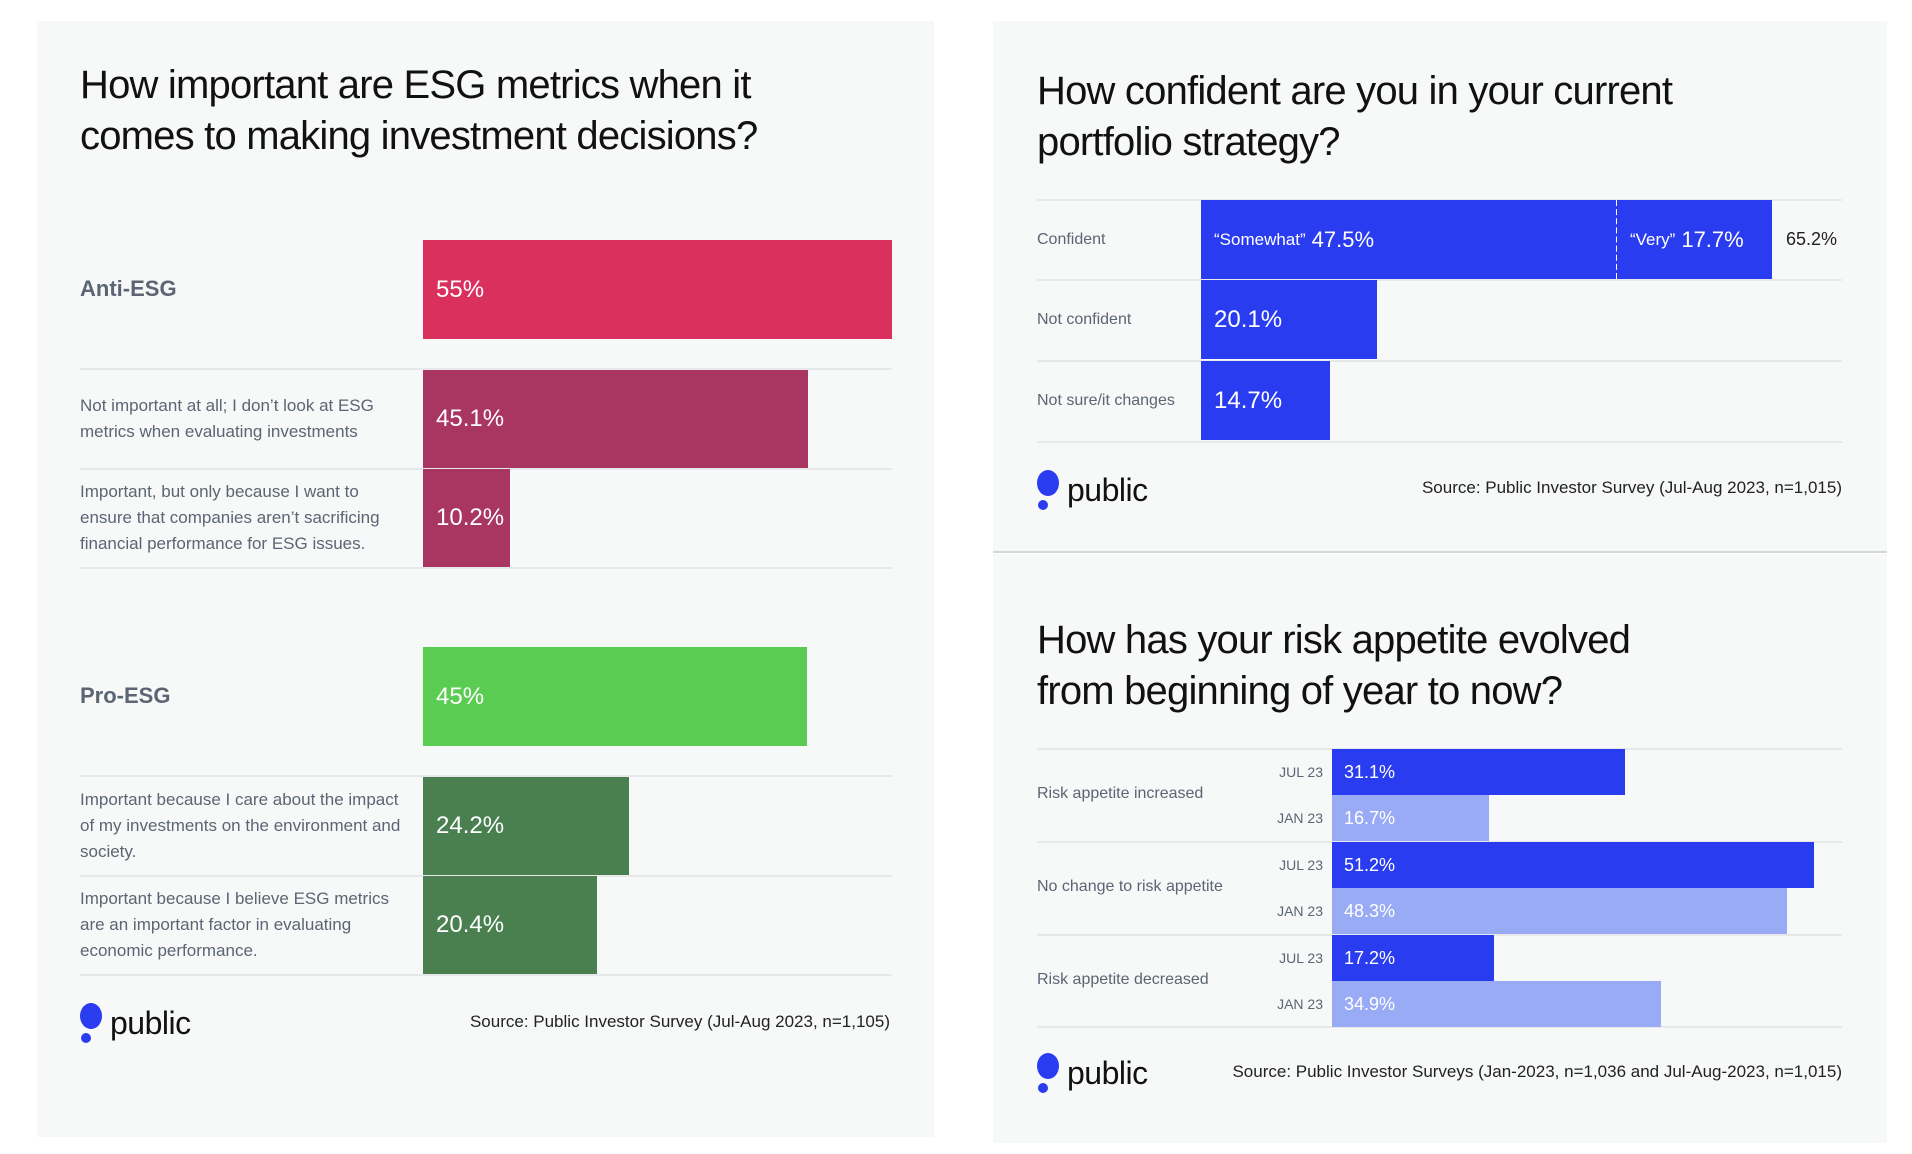 Image resolution: width=1912 pixels, height=1154 pixels. I want to click on segment-name: “Very”, so click(1652, 239).